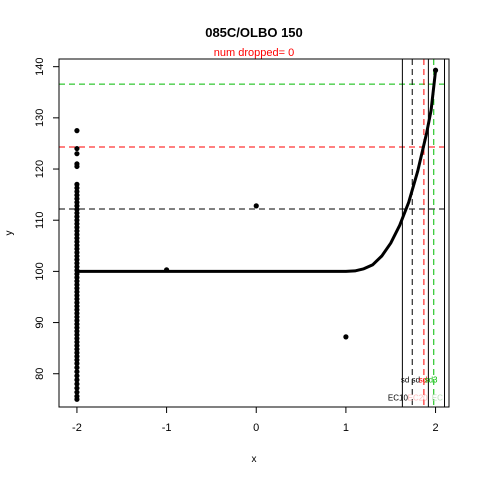 This screenshot has width=480, height=480. Describe the element at coordinates (40, 118) in the screenshot. I see `y-tick-label-5: 130` at that location.